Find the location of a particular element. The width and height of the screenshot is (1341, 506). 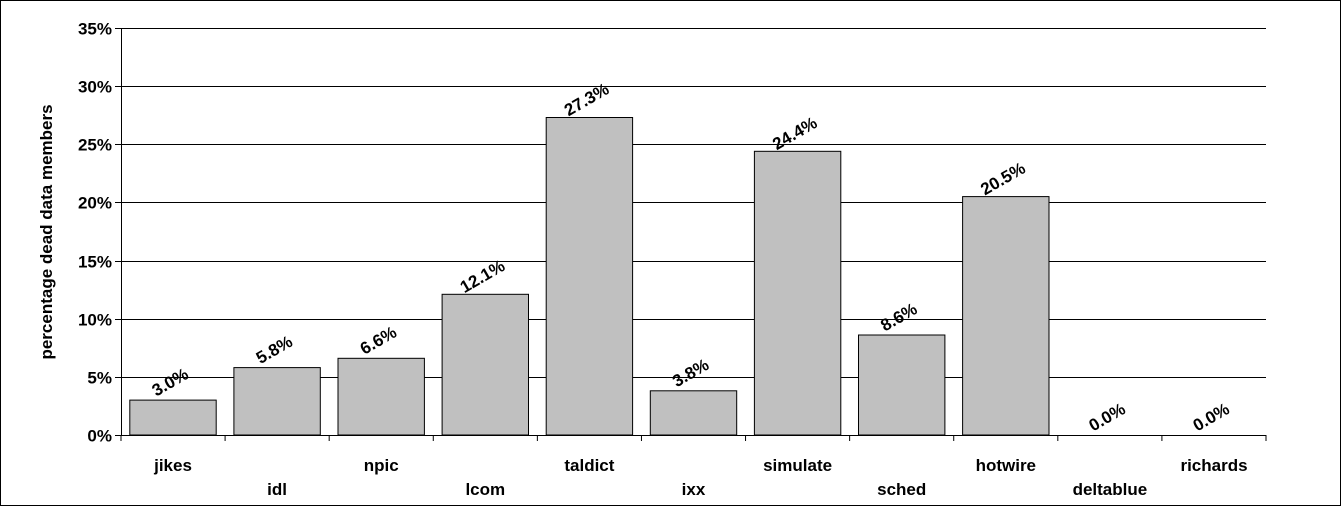

category-label-ixx: ixx is located at coordinates (694, 489).